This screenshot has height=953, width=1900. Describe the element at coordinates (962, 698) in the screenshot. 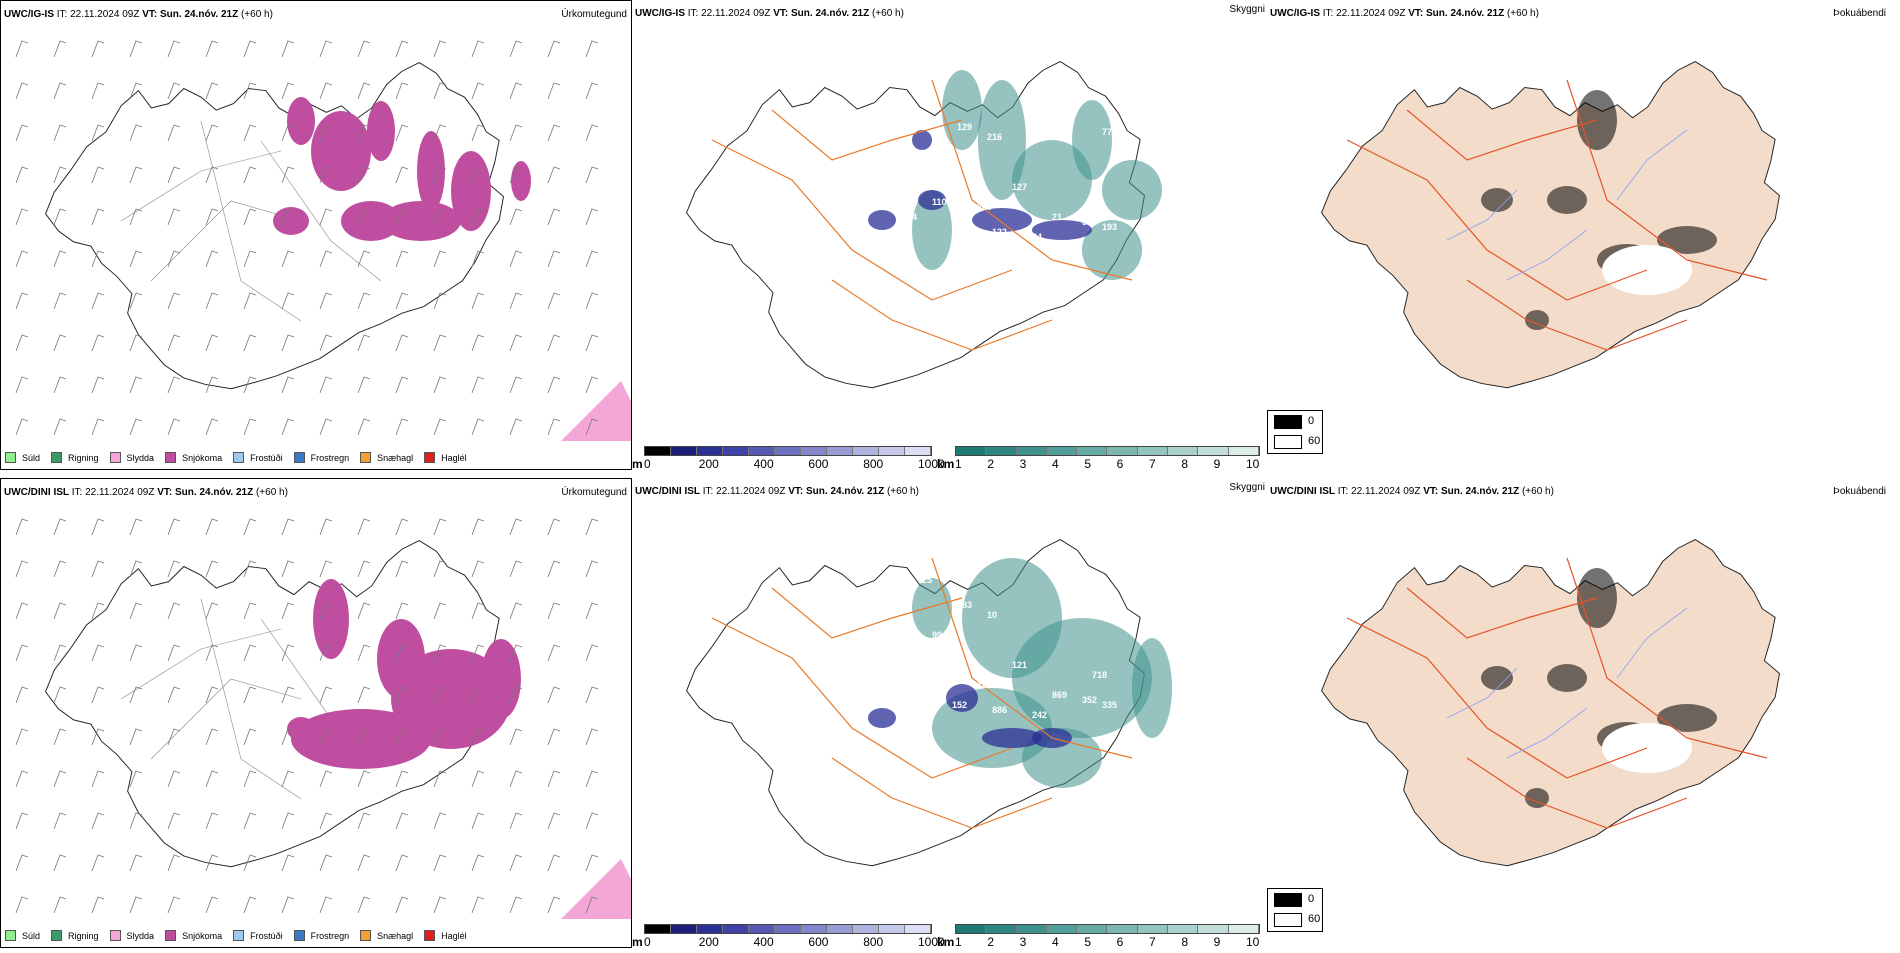

I see `low-ceiling-area` at that location.